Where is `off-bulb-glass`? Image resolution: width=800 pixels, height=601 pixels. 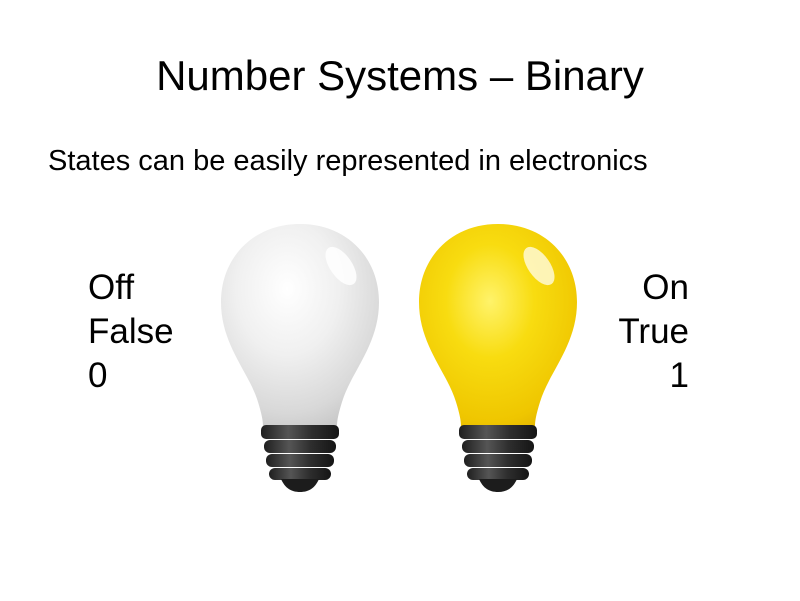
off-bulb-glass is located at coordinates (300, 325).